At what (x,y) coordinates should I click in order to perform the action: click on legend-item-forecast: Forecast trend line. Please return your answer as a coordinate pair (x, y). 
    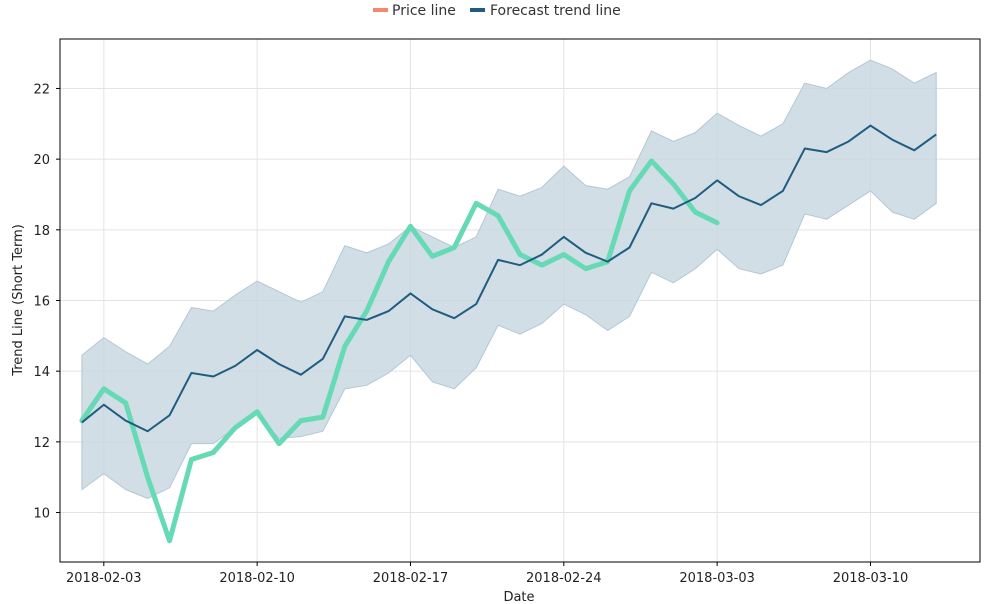
    Looking at the image, I should click on (545, 11).